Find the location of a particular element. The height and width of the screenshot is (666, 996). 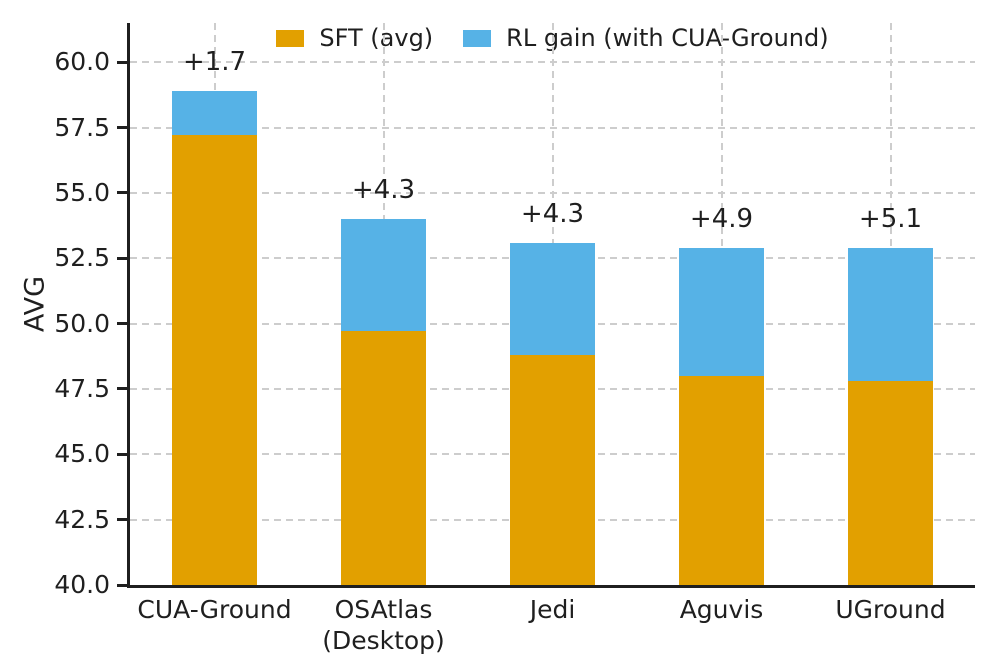

x-tick-label-2: Jedi is located at coordinates (552, 609).